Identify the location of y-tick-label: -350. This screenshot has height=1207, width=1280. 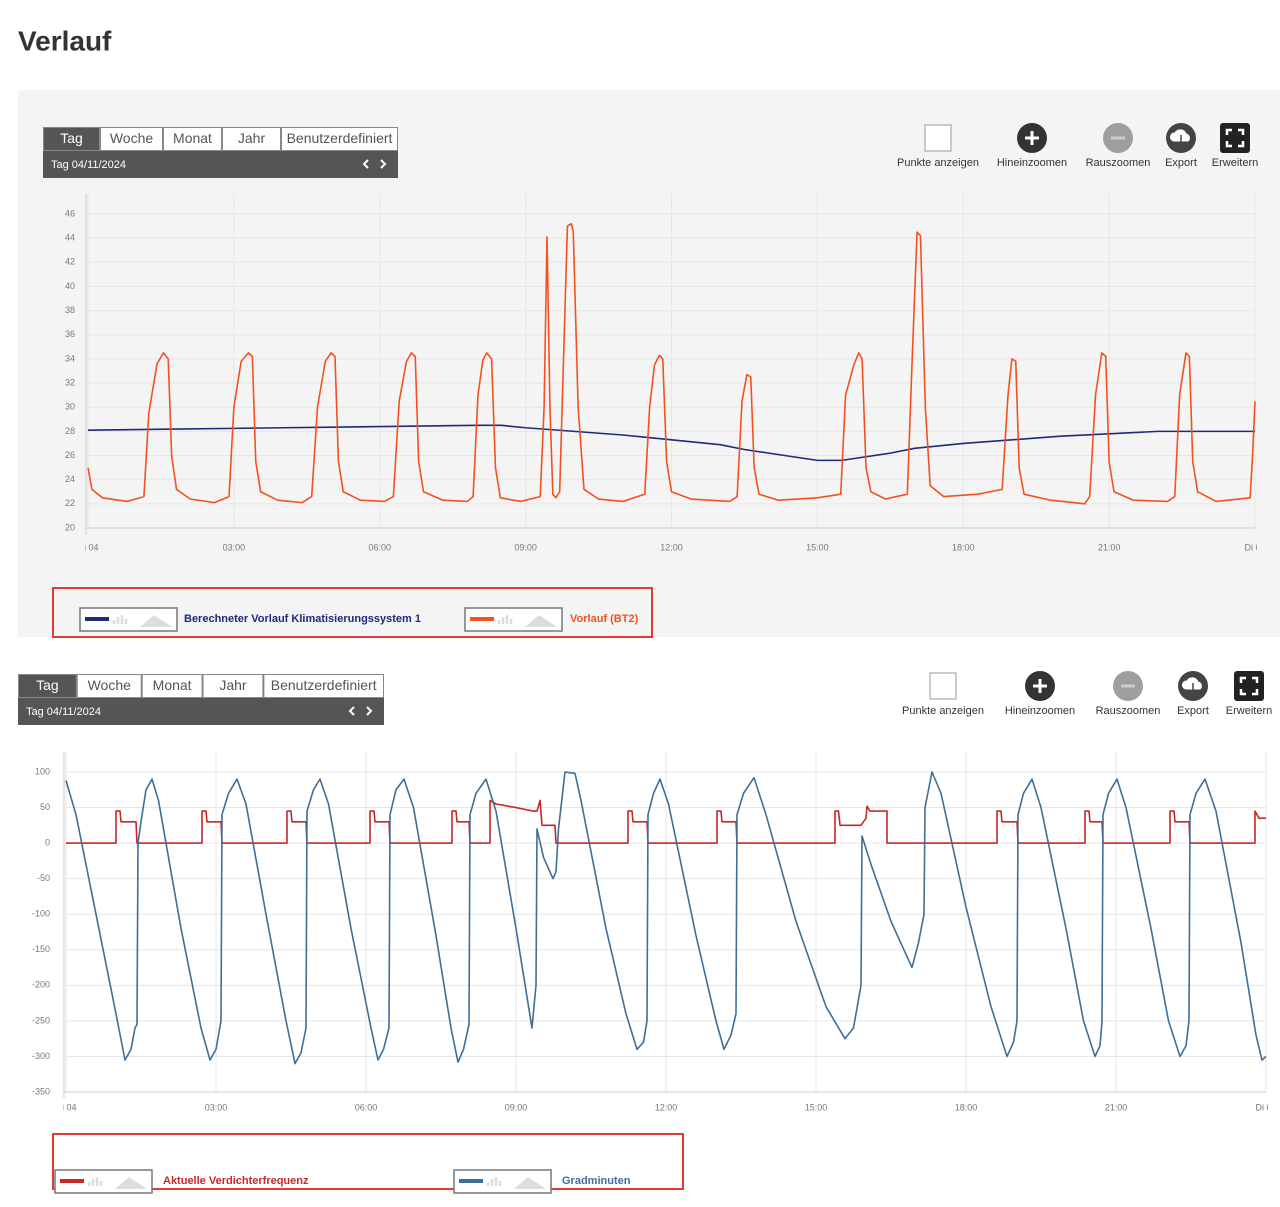
(41, 1091).